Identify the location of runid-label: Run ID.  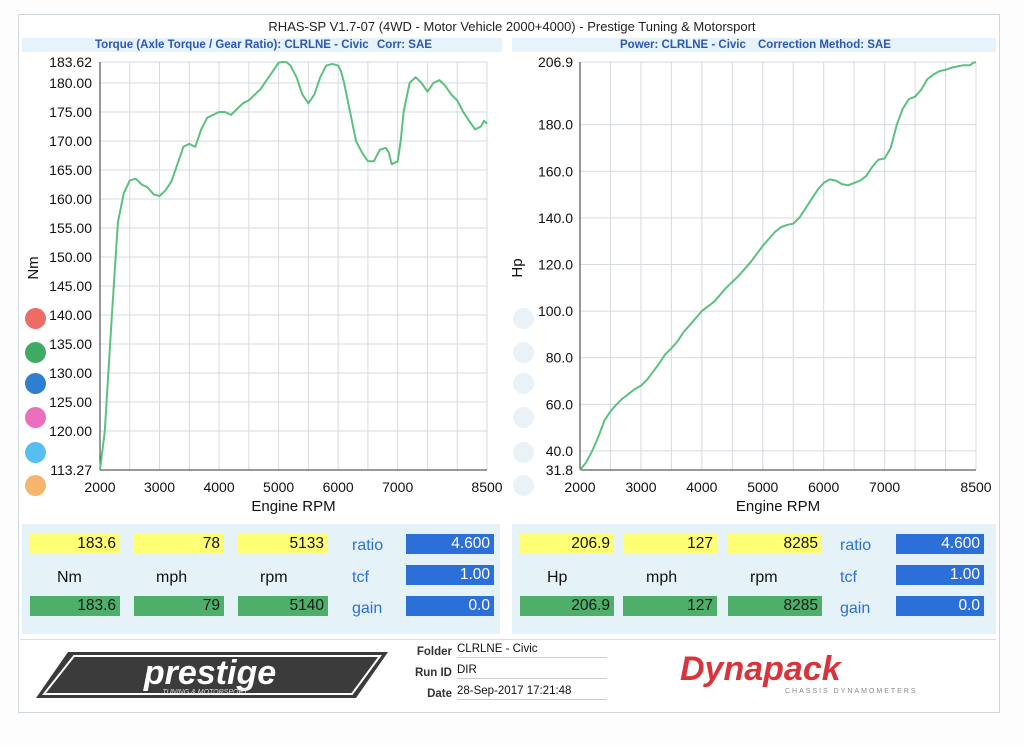
(433, 673).